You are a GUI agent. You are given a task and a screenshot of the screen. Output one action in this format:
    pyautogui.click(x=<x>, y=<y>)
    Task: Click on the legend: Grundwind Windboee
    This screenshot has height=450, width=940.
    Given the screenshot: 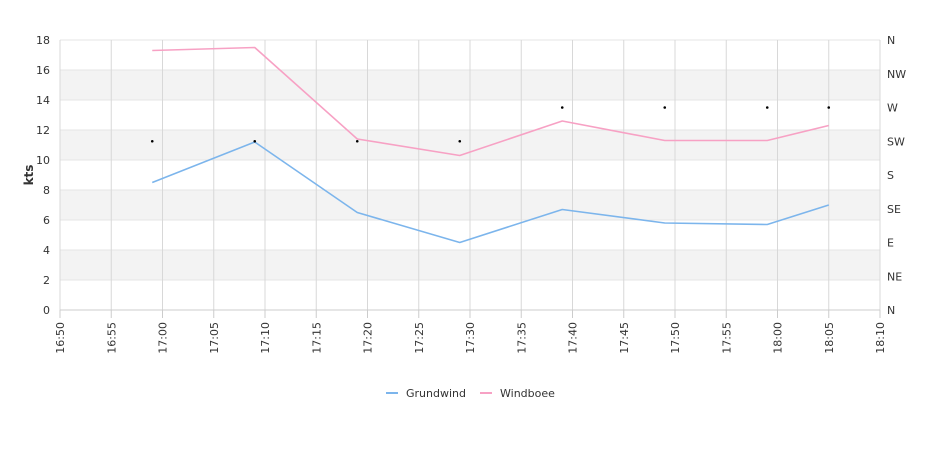 What is the action you would take?
    pyautogui.click(x=470, y=393)
    